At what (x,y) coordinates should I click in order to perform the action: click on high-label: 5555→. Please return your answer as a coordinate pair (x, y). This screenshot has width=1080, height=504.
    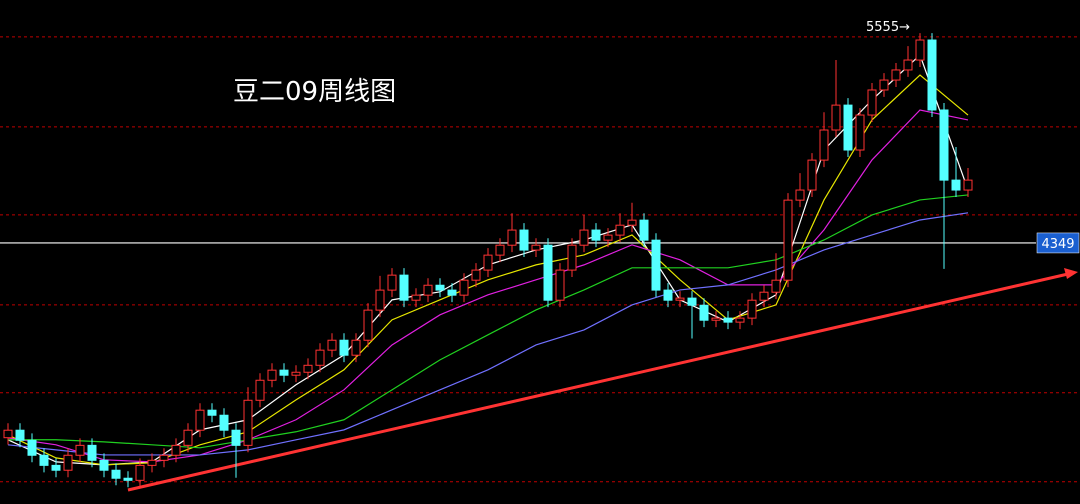
    Looking at the image, I should click on (888, 27).